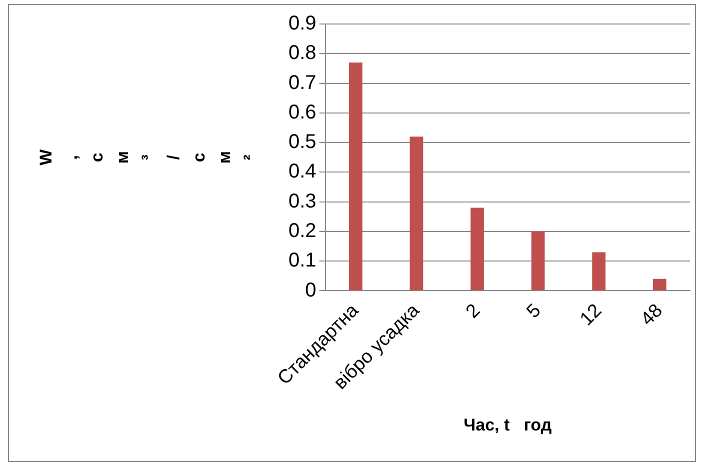 The width and height of the screenshot is (704, 470). Describe the element at coordinates (302, 142) in the screenshot. I see `y-tick-label: 0.5` at that location.